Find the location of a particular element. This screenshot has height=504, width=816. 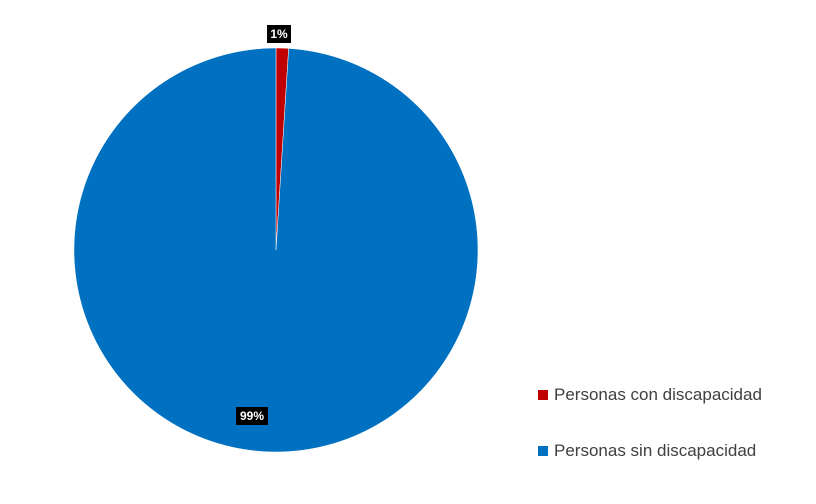

data-label-con-discapacidad-text: 1% is located at coordinates (279, 34).